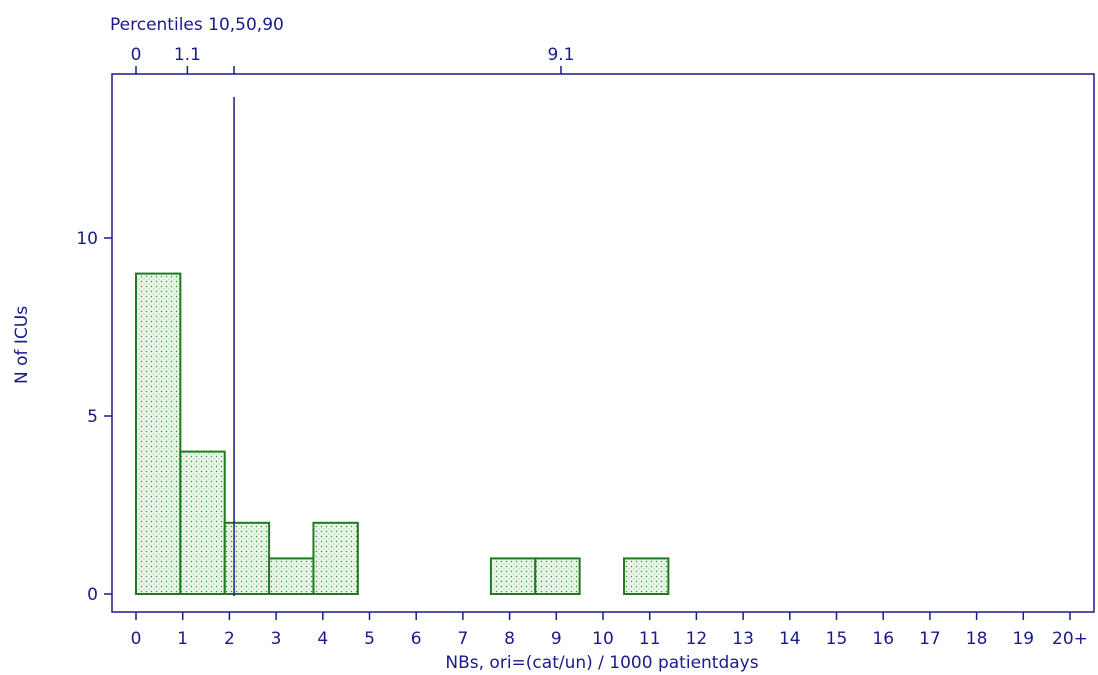 This screenshot has width=1098, height=675. Describe the element at coordinates (650, 639) in the screenshot. I see `x-tick-label: 11` at that location.